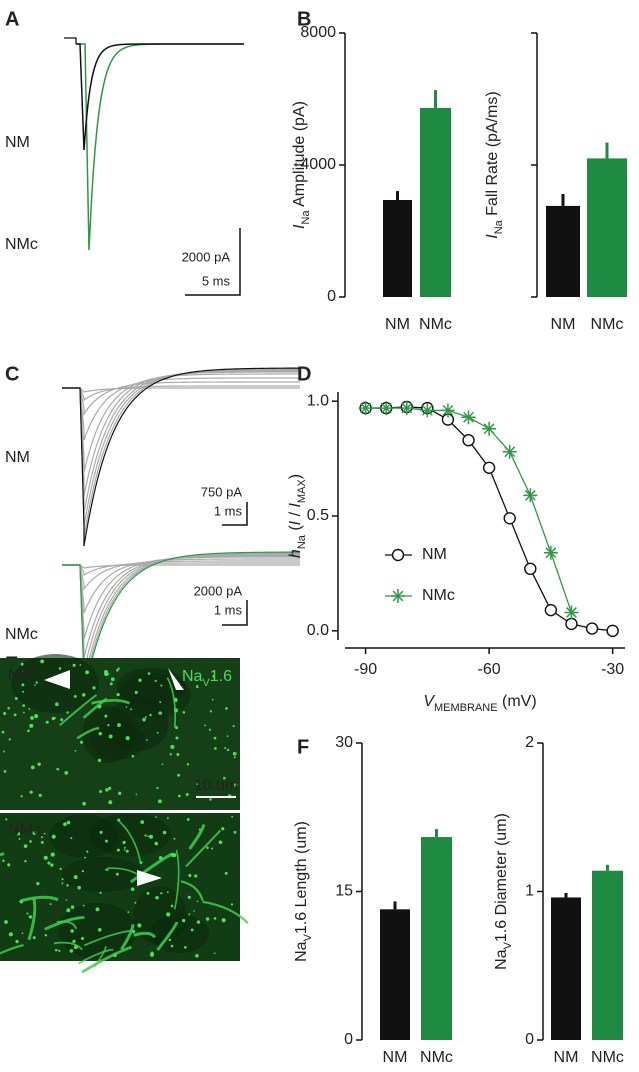  Describe the element at coordinates (17, 142) in the screenshot. I see `trace-label: NM` at that location.